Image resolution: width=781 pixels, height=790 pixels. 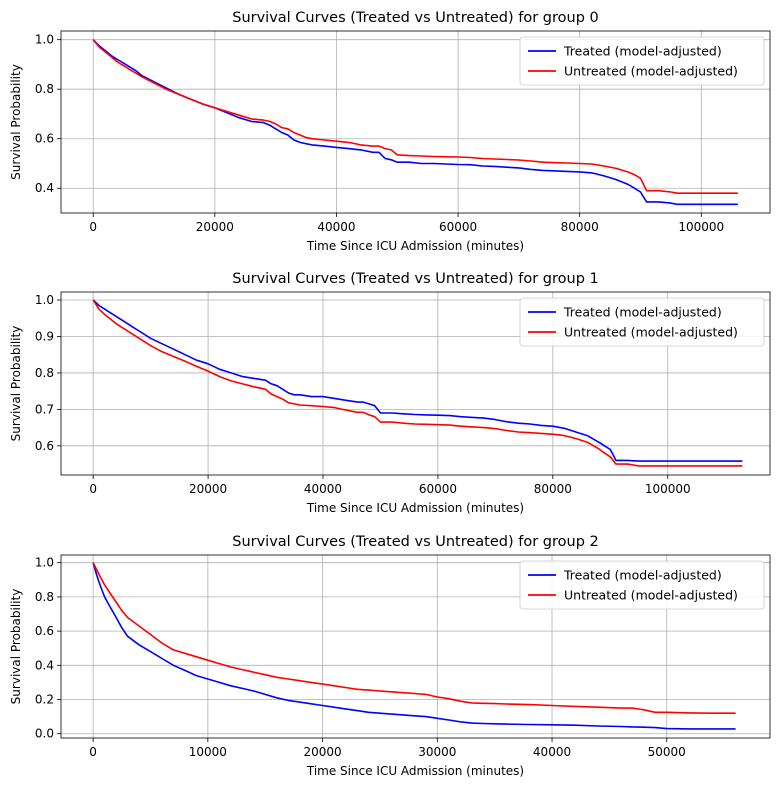 What do you see at coordinates (44, 700) in the screenshot?
I see `y-tick-label: 0.2` at bounding box center [44, 700].